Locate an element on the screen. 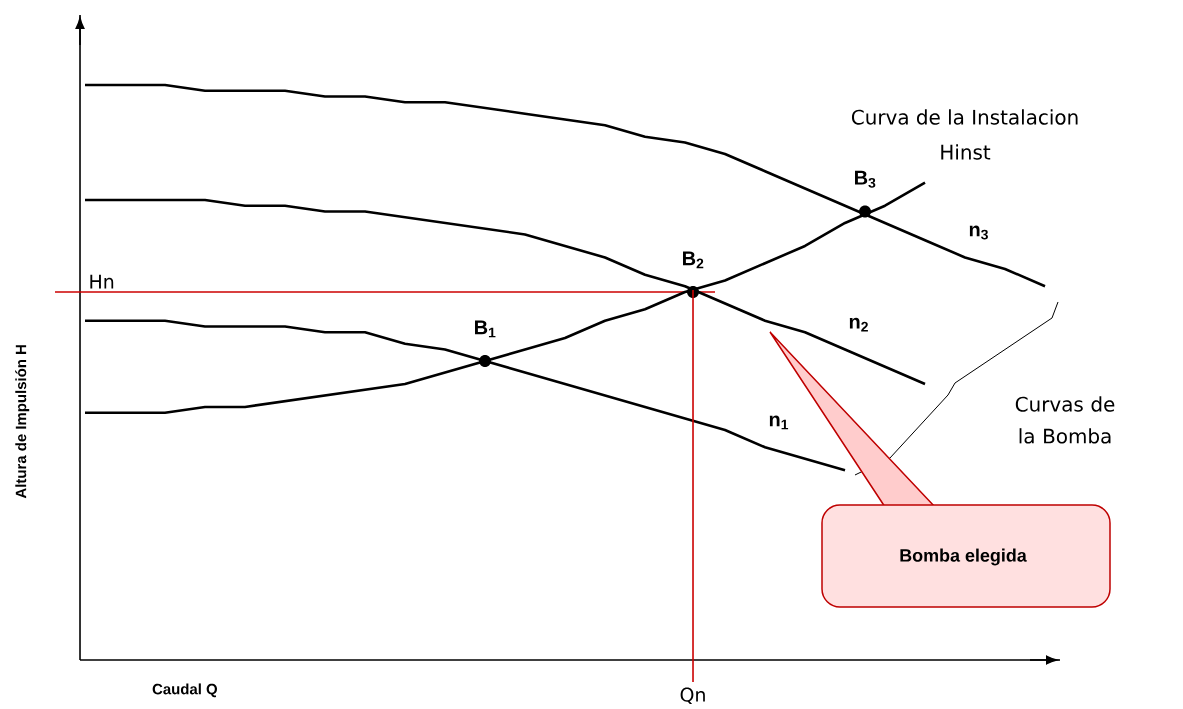  annotation: Curva de la Instalacion is located at coordinates (964, 117).